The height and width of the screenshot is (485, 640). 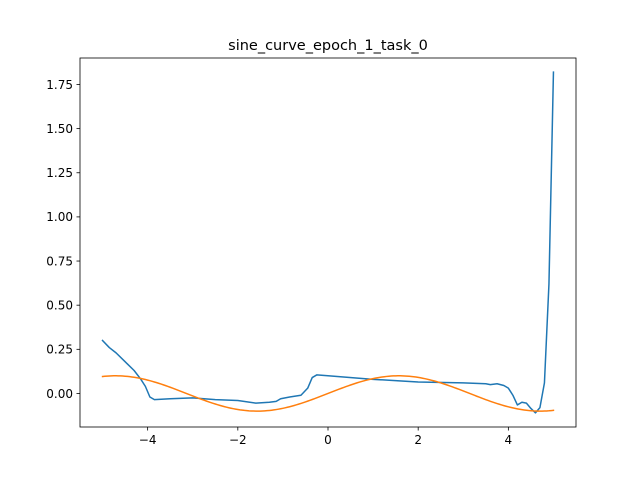 I want to click on x-tick-label: −2, so click(x=238, y=440).